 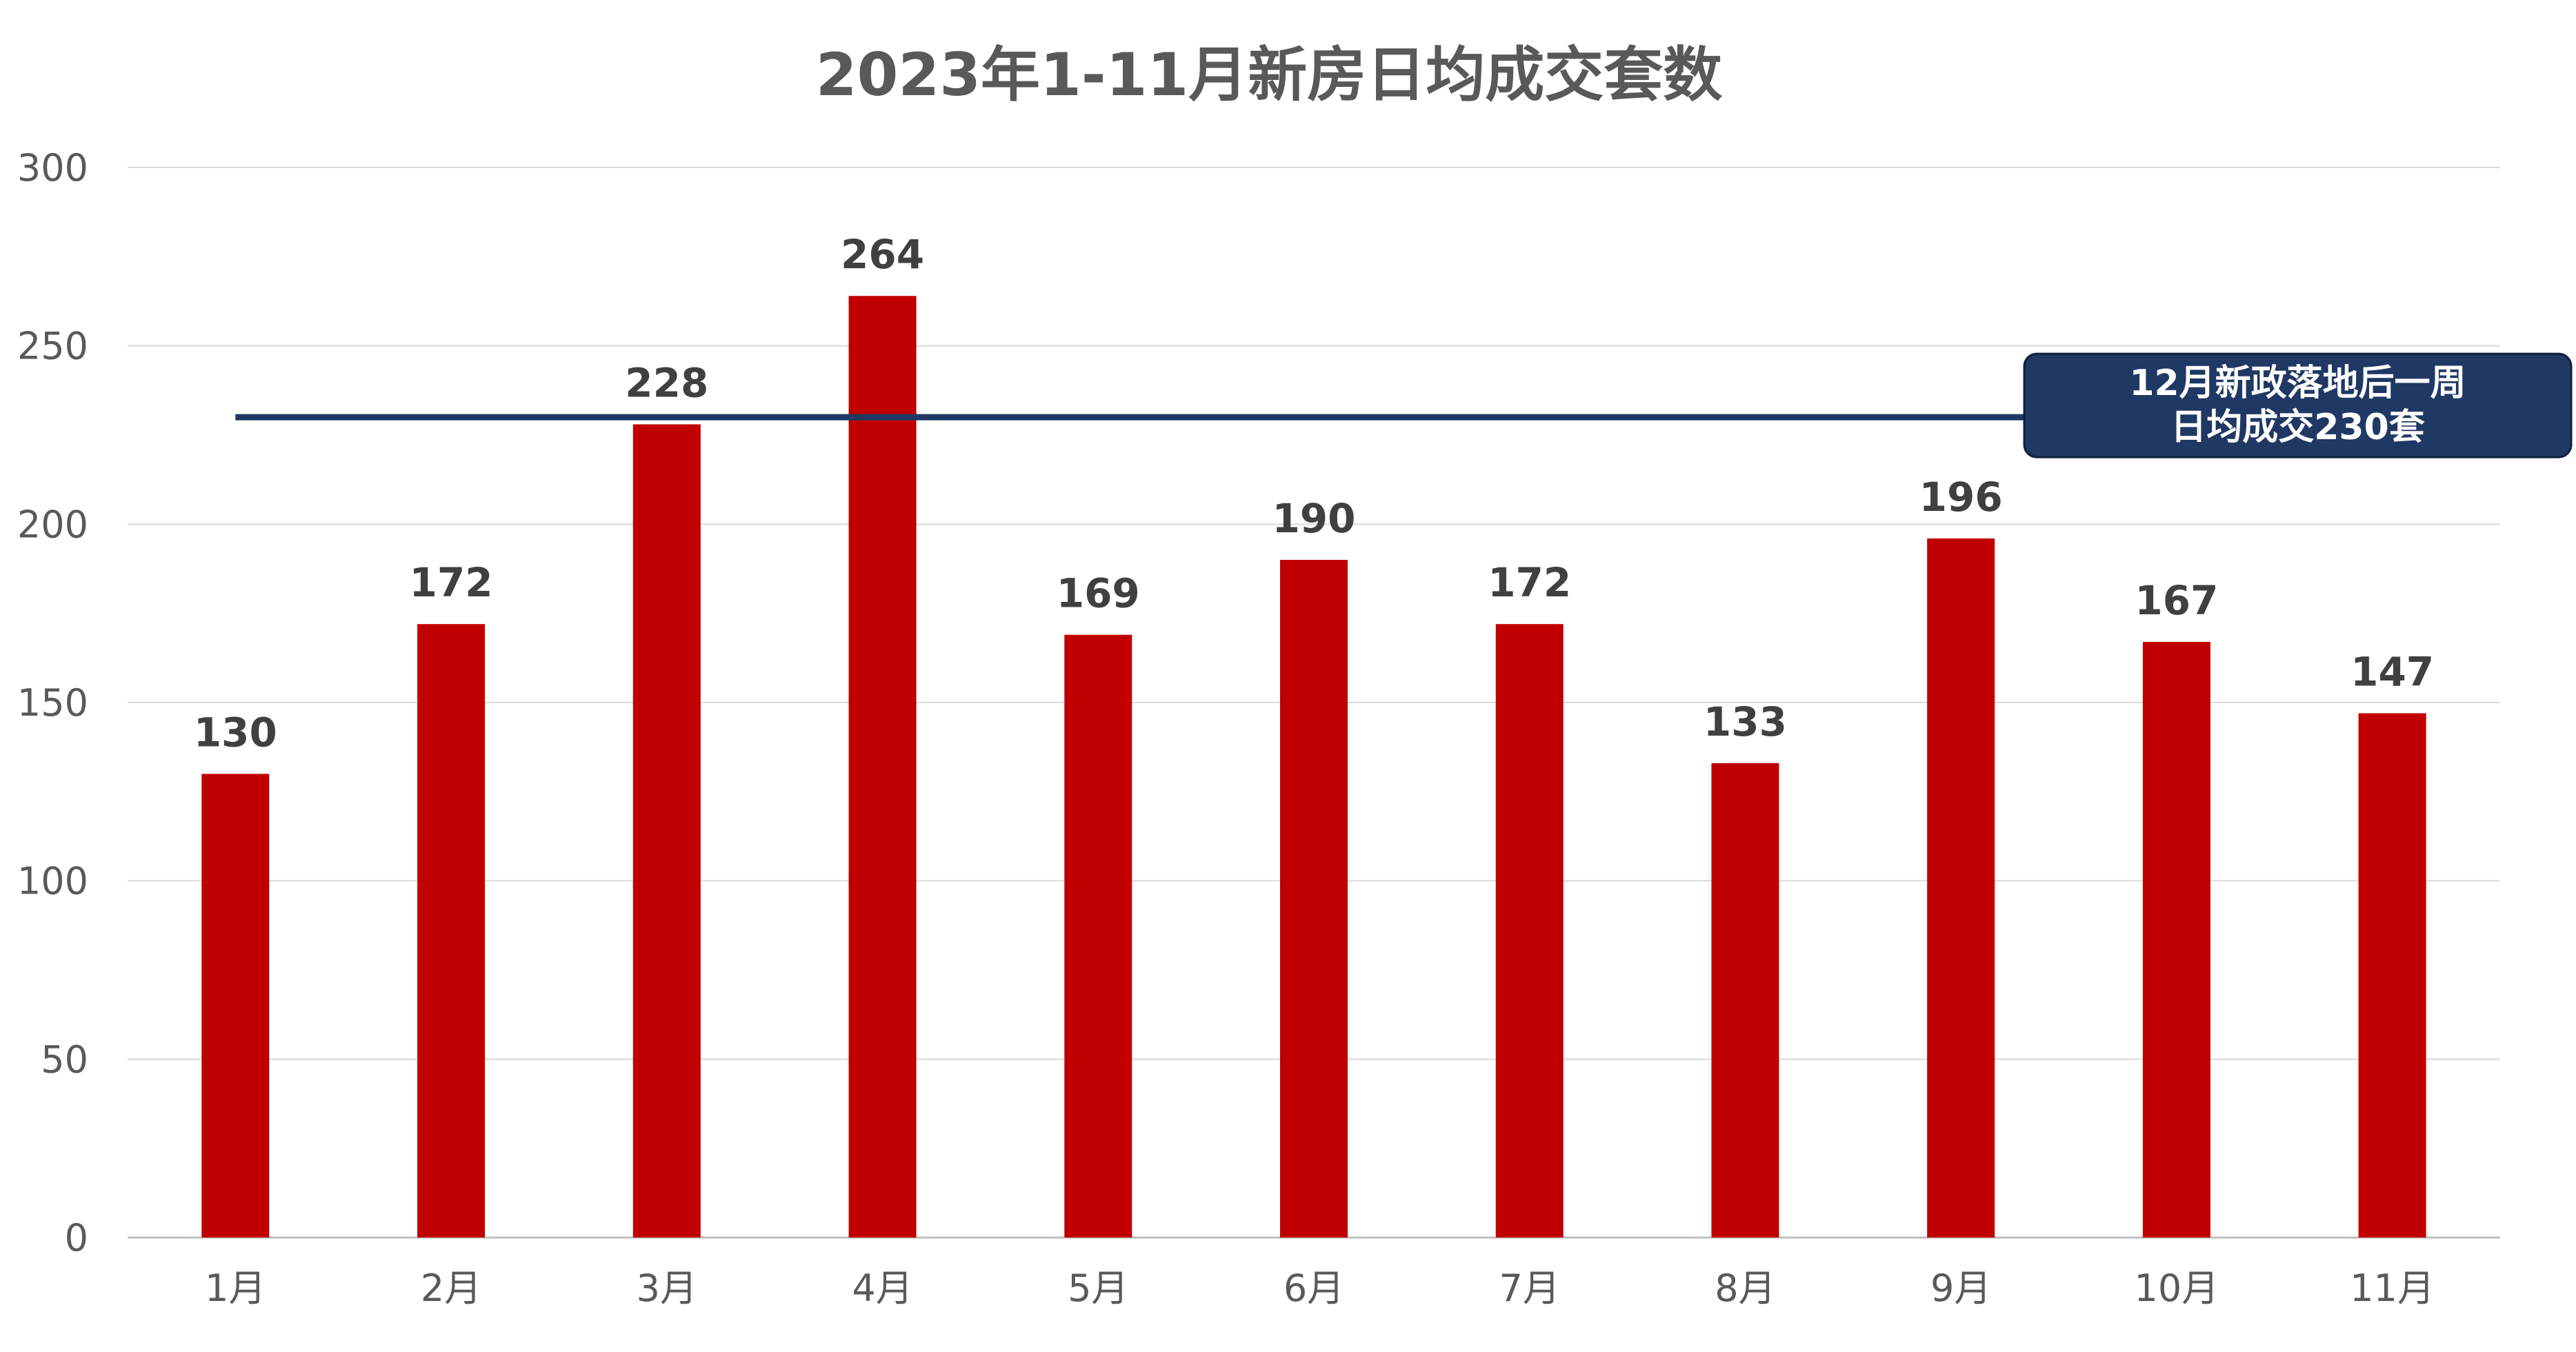 What do you see at coordinates (2298, 405) in the screenshot?
I see `reference-callout-box` at bounding box center [2298, 405].